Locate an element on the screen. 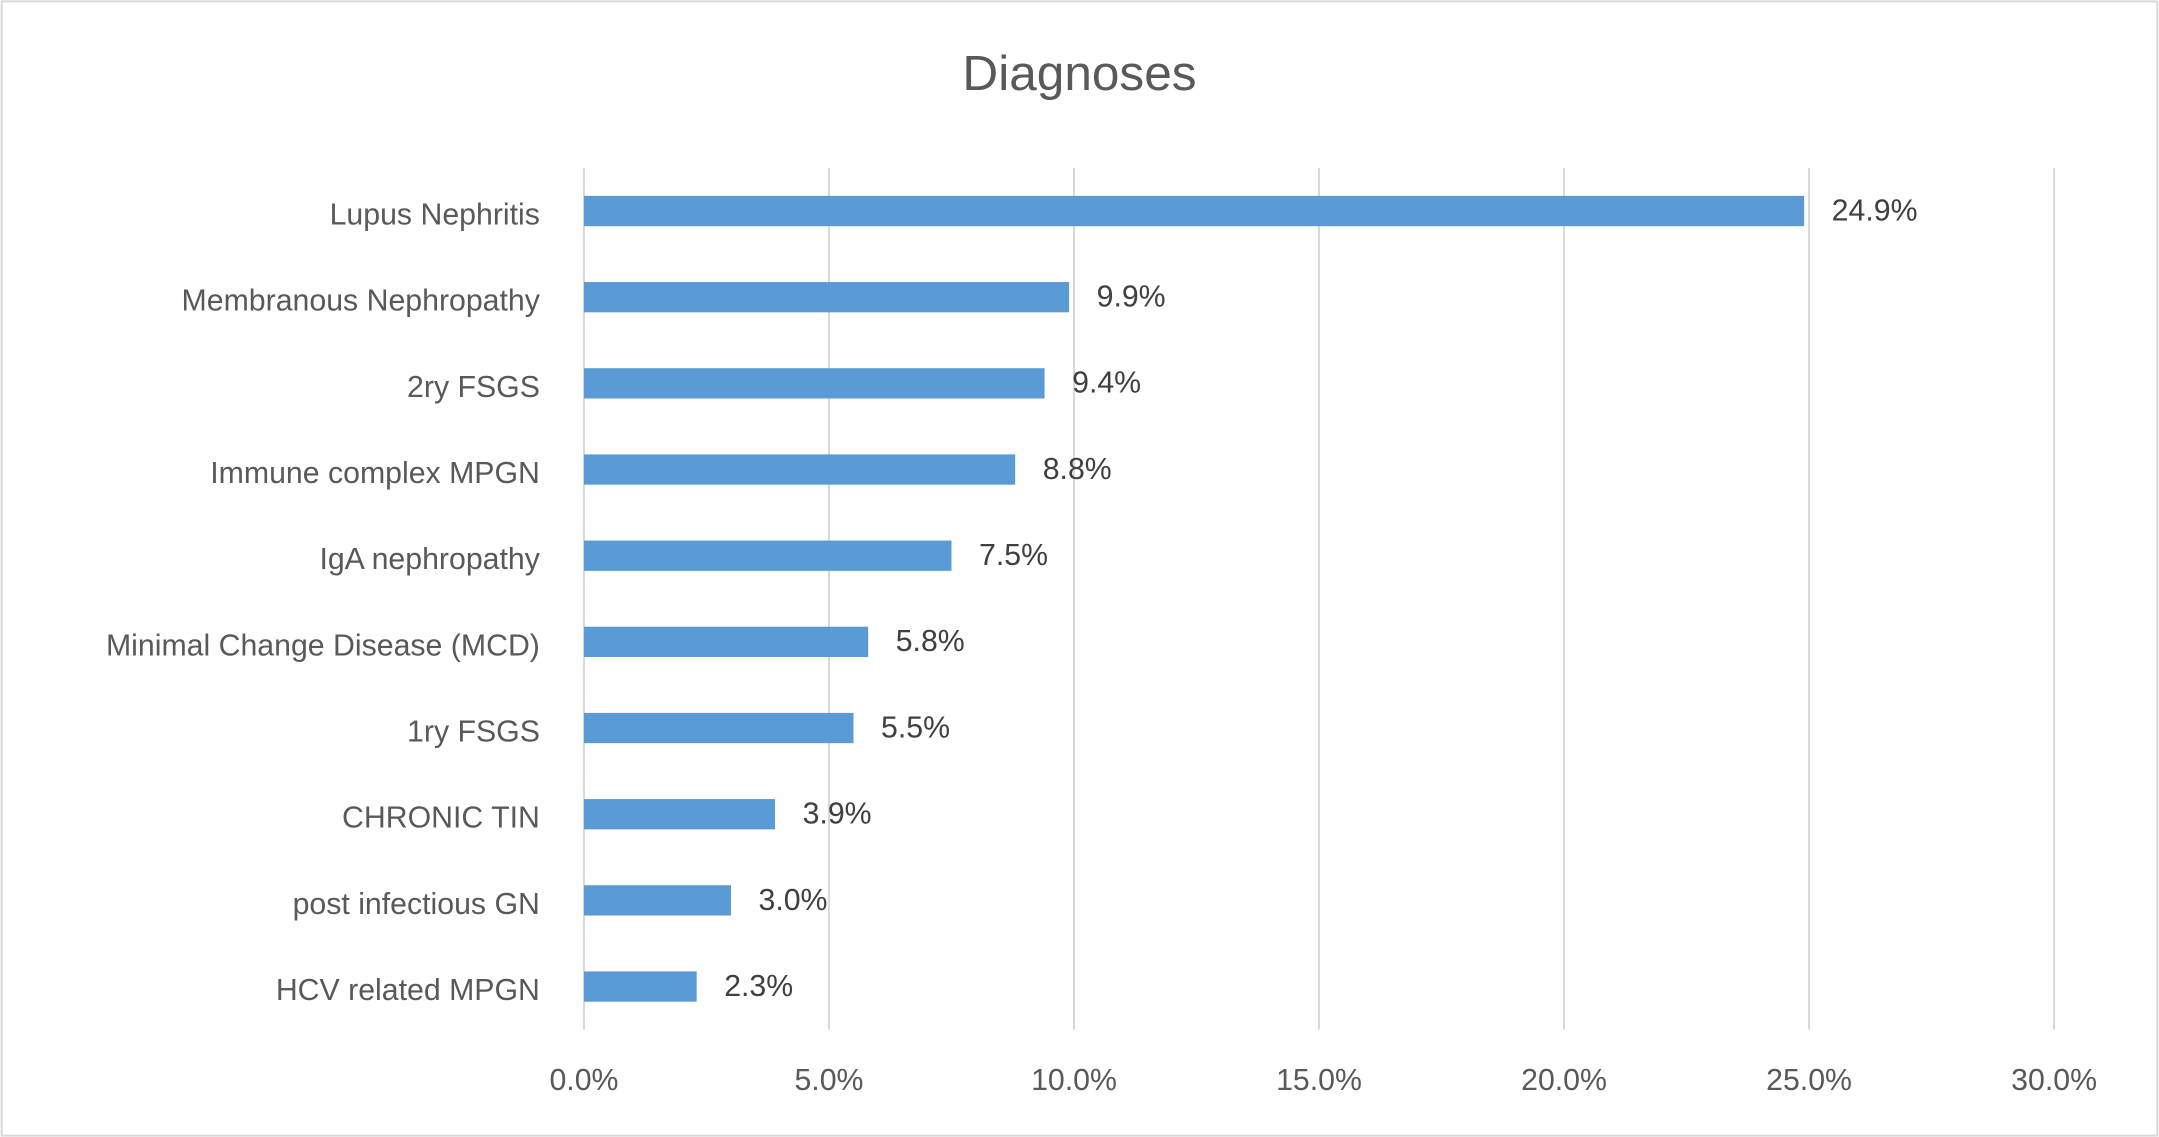 Image resolution: width=2159 pixels, height=1137 pixels. data-label: 7.5% is located at coordinates (1013, 555).